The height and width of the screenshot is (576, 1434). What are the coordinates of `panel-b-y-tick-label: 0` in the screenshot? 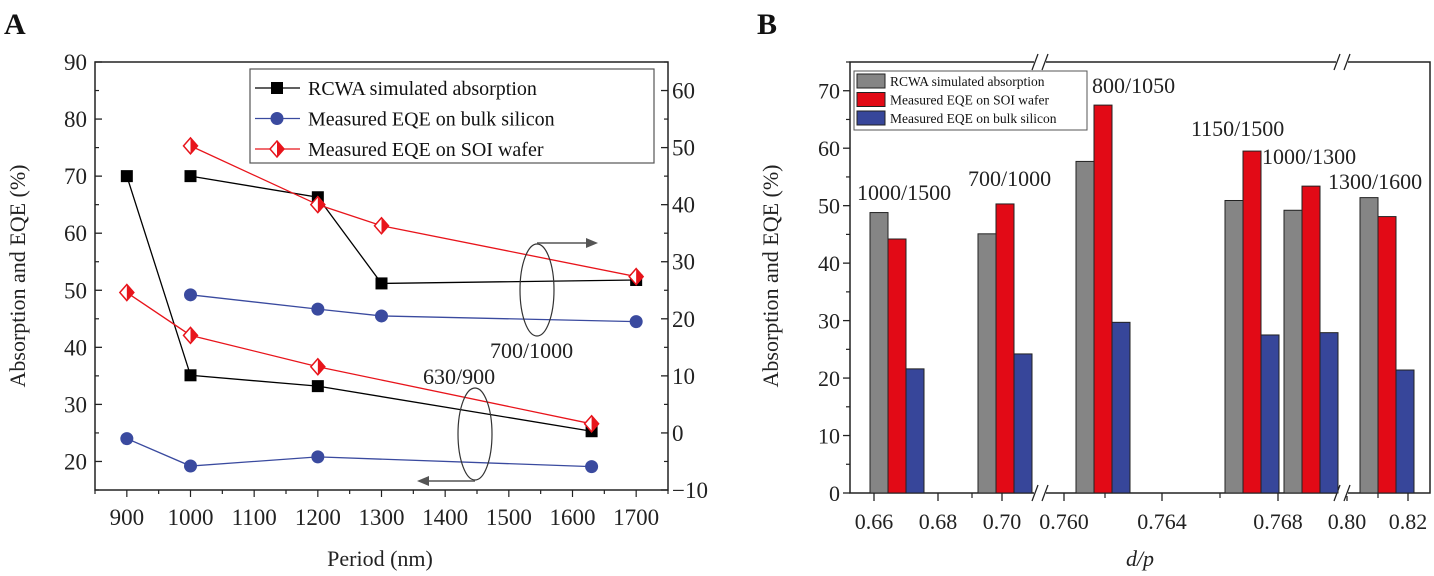 It's located at (834, 493).